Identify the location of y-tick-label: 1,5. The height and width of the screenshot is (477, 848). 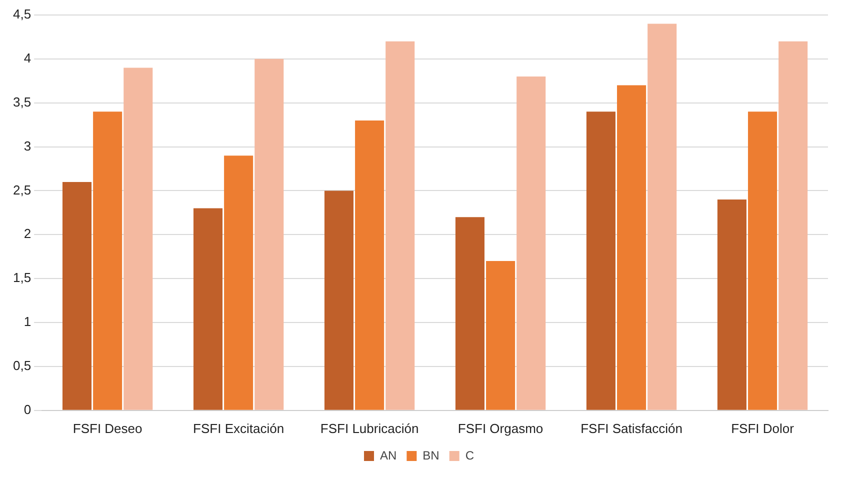
(22, 278).